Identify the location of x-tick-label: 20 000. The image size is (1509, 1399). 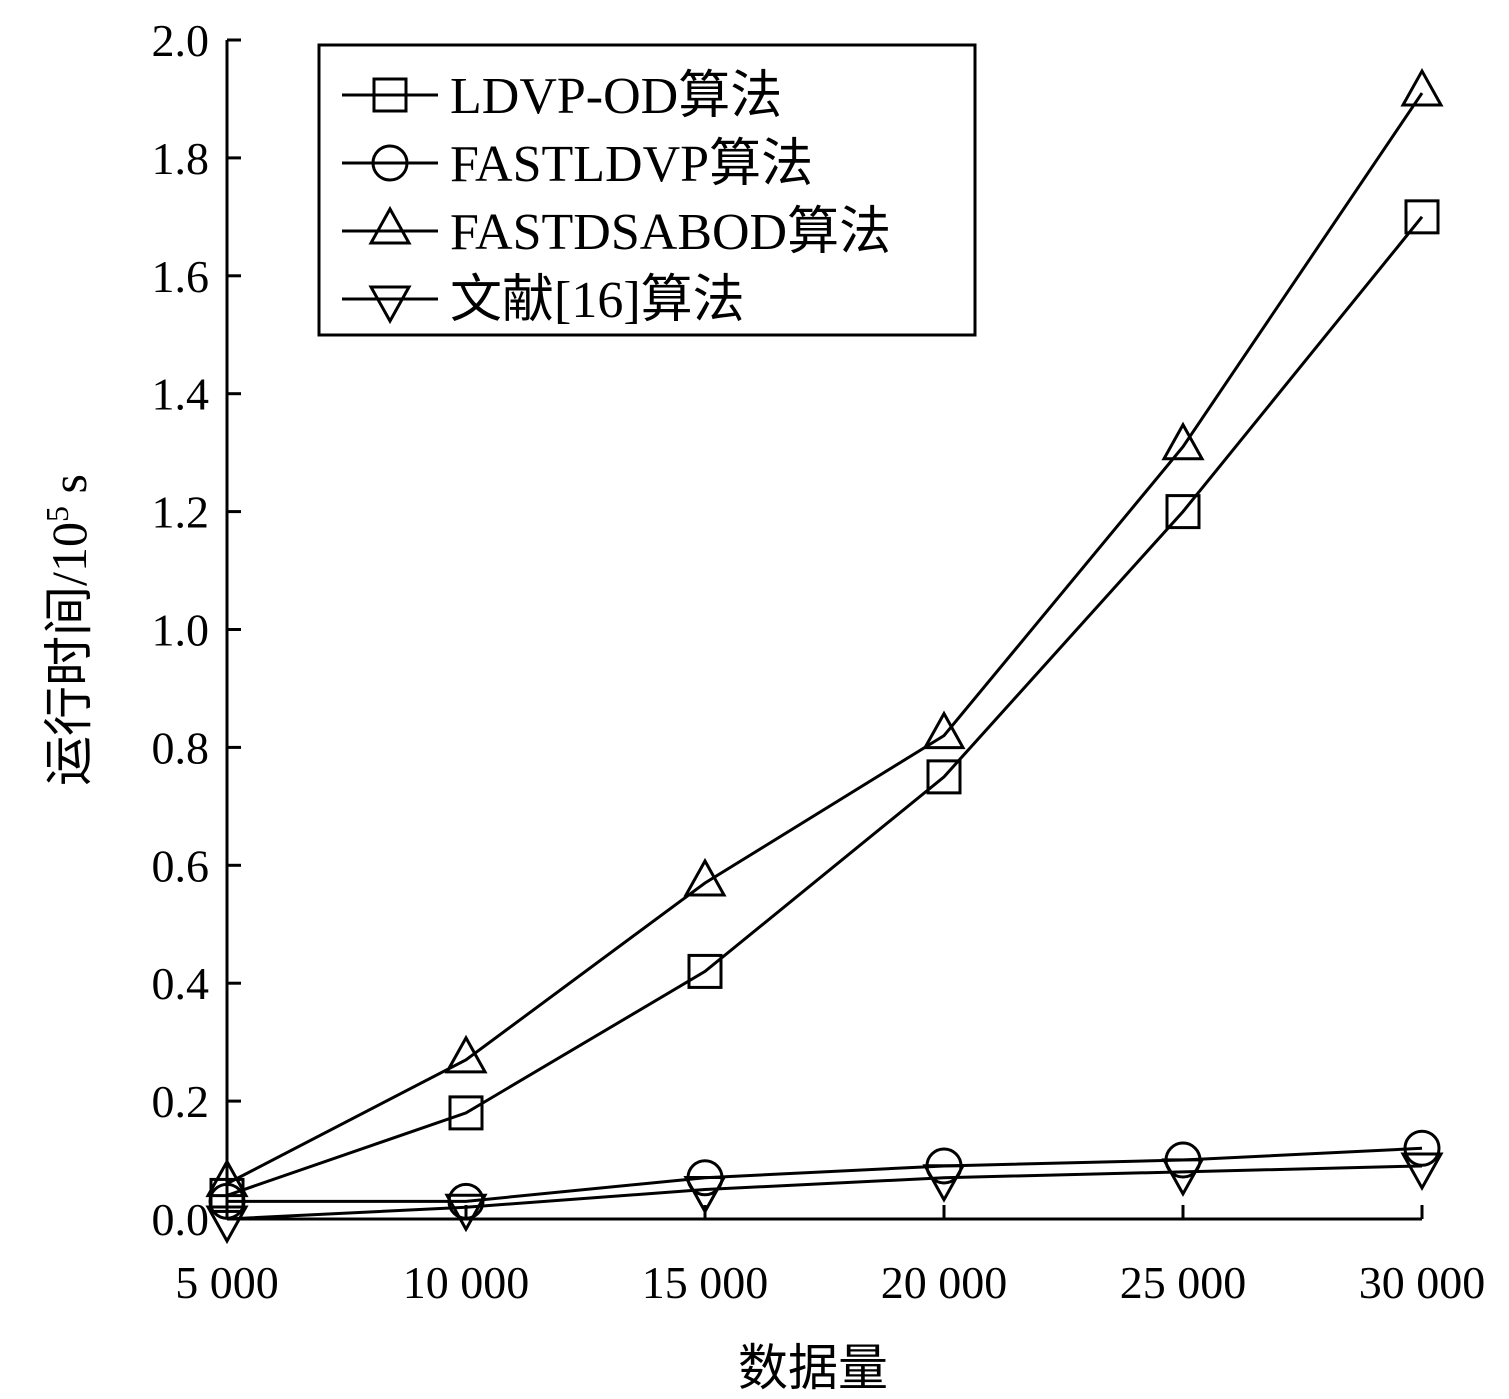
(944, 1282).